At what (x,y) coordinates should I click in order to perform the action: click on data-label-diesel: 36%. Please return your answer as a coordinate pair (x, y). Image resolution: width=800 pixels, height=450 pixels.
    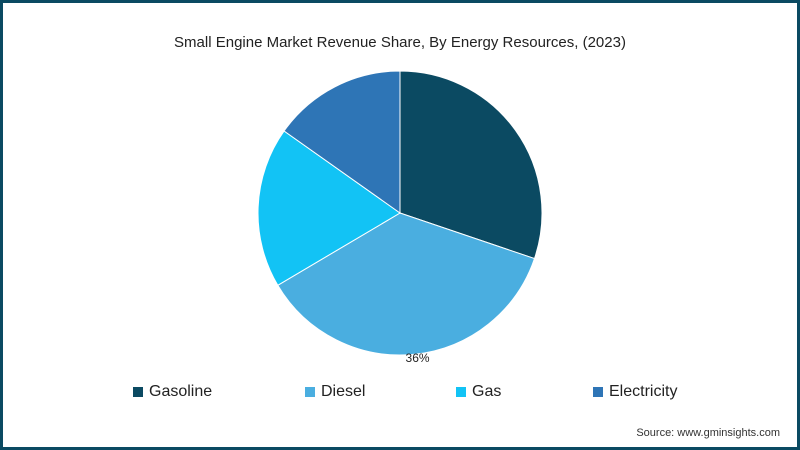
    Looking at the image, I should click on (418, 358).